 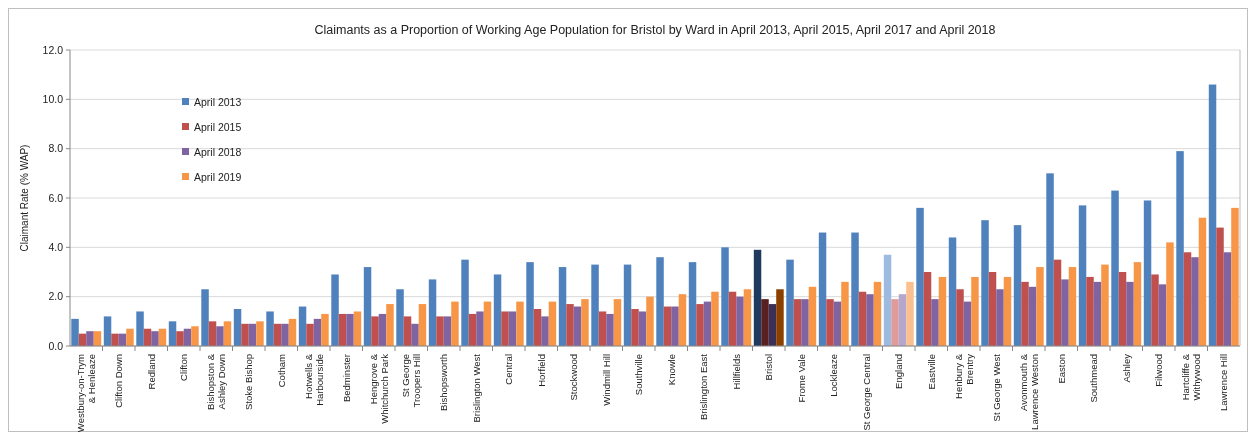 What do you see at coordinates (704, 387) in the screenshot?
I see `x-tick-label: Brislington East` at bounding box center [704, 387].